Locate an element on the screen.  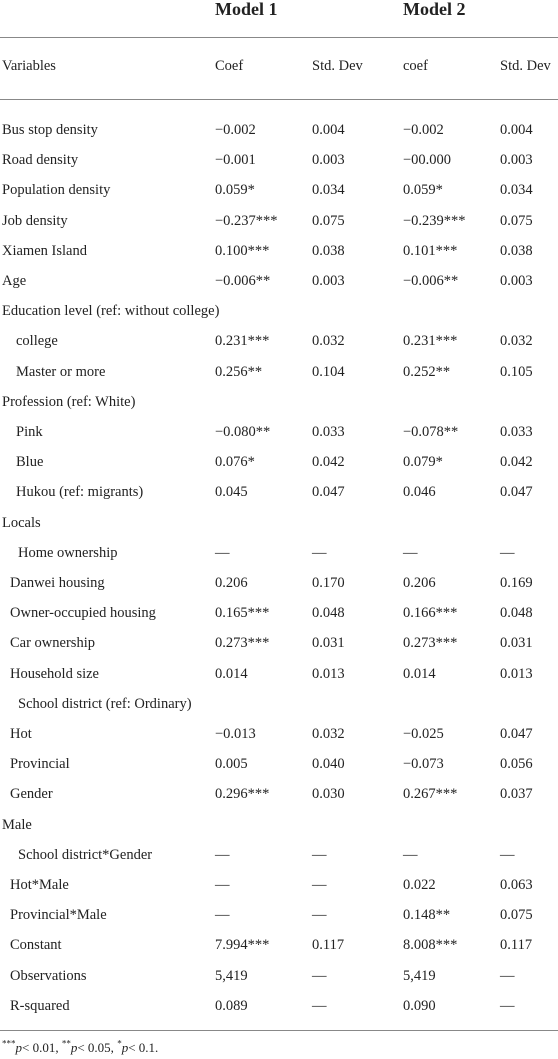
model2-coef: 0.079* is located at coordinates (423, 462).